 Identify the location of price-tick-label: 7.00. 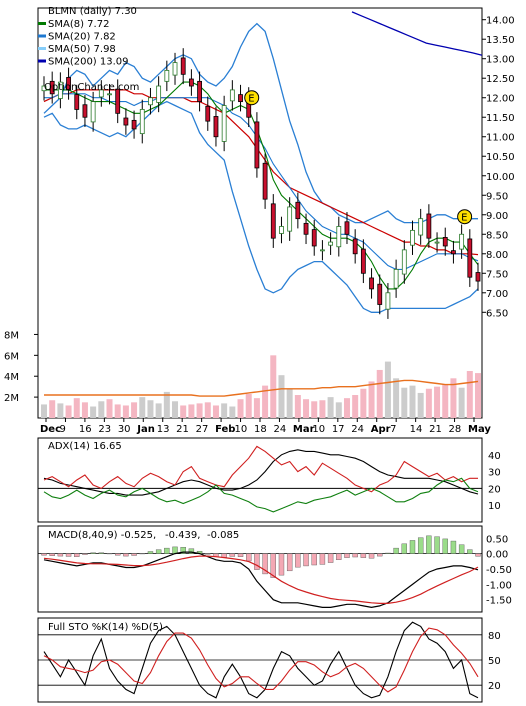
(497, 294).